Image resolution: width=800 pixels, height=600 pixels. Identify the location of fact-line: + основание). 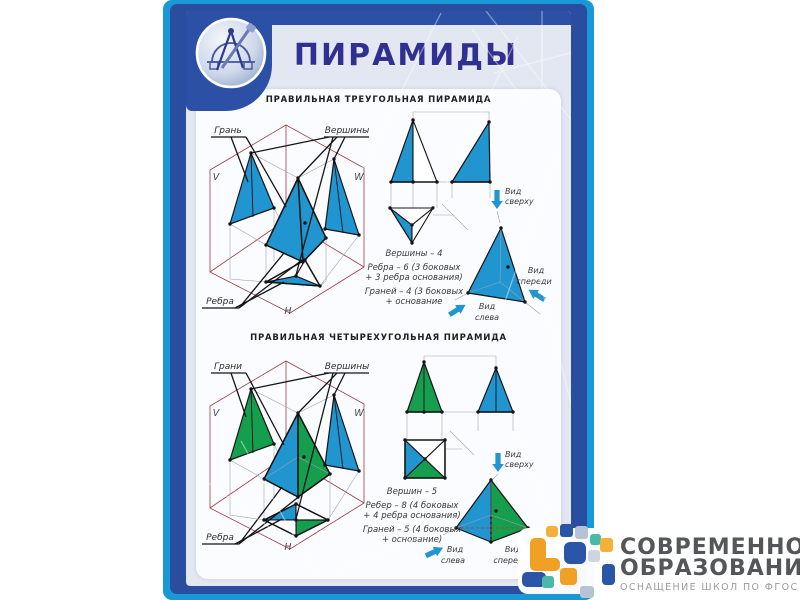
(412, 540).